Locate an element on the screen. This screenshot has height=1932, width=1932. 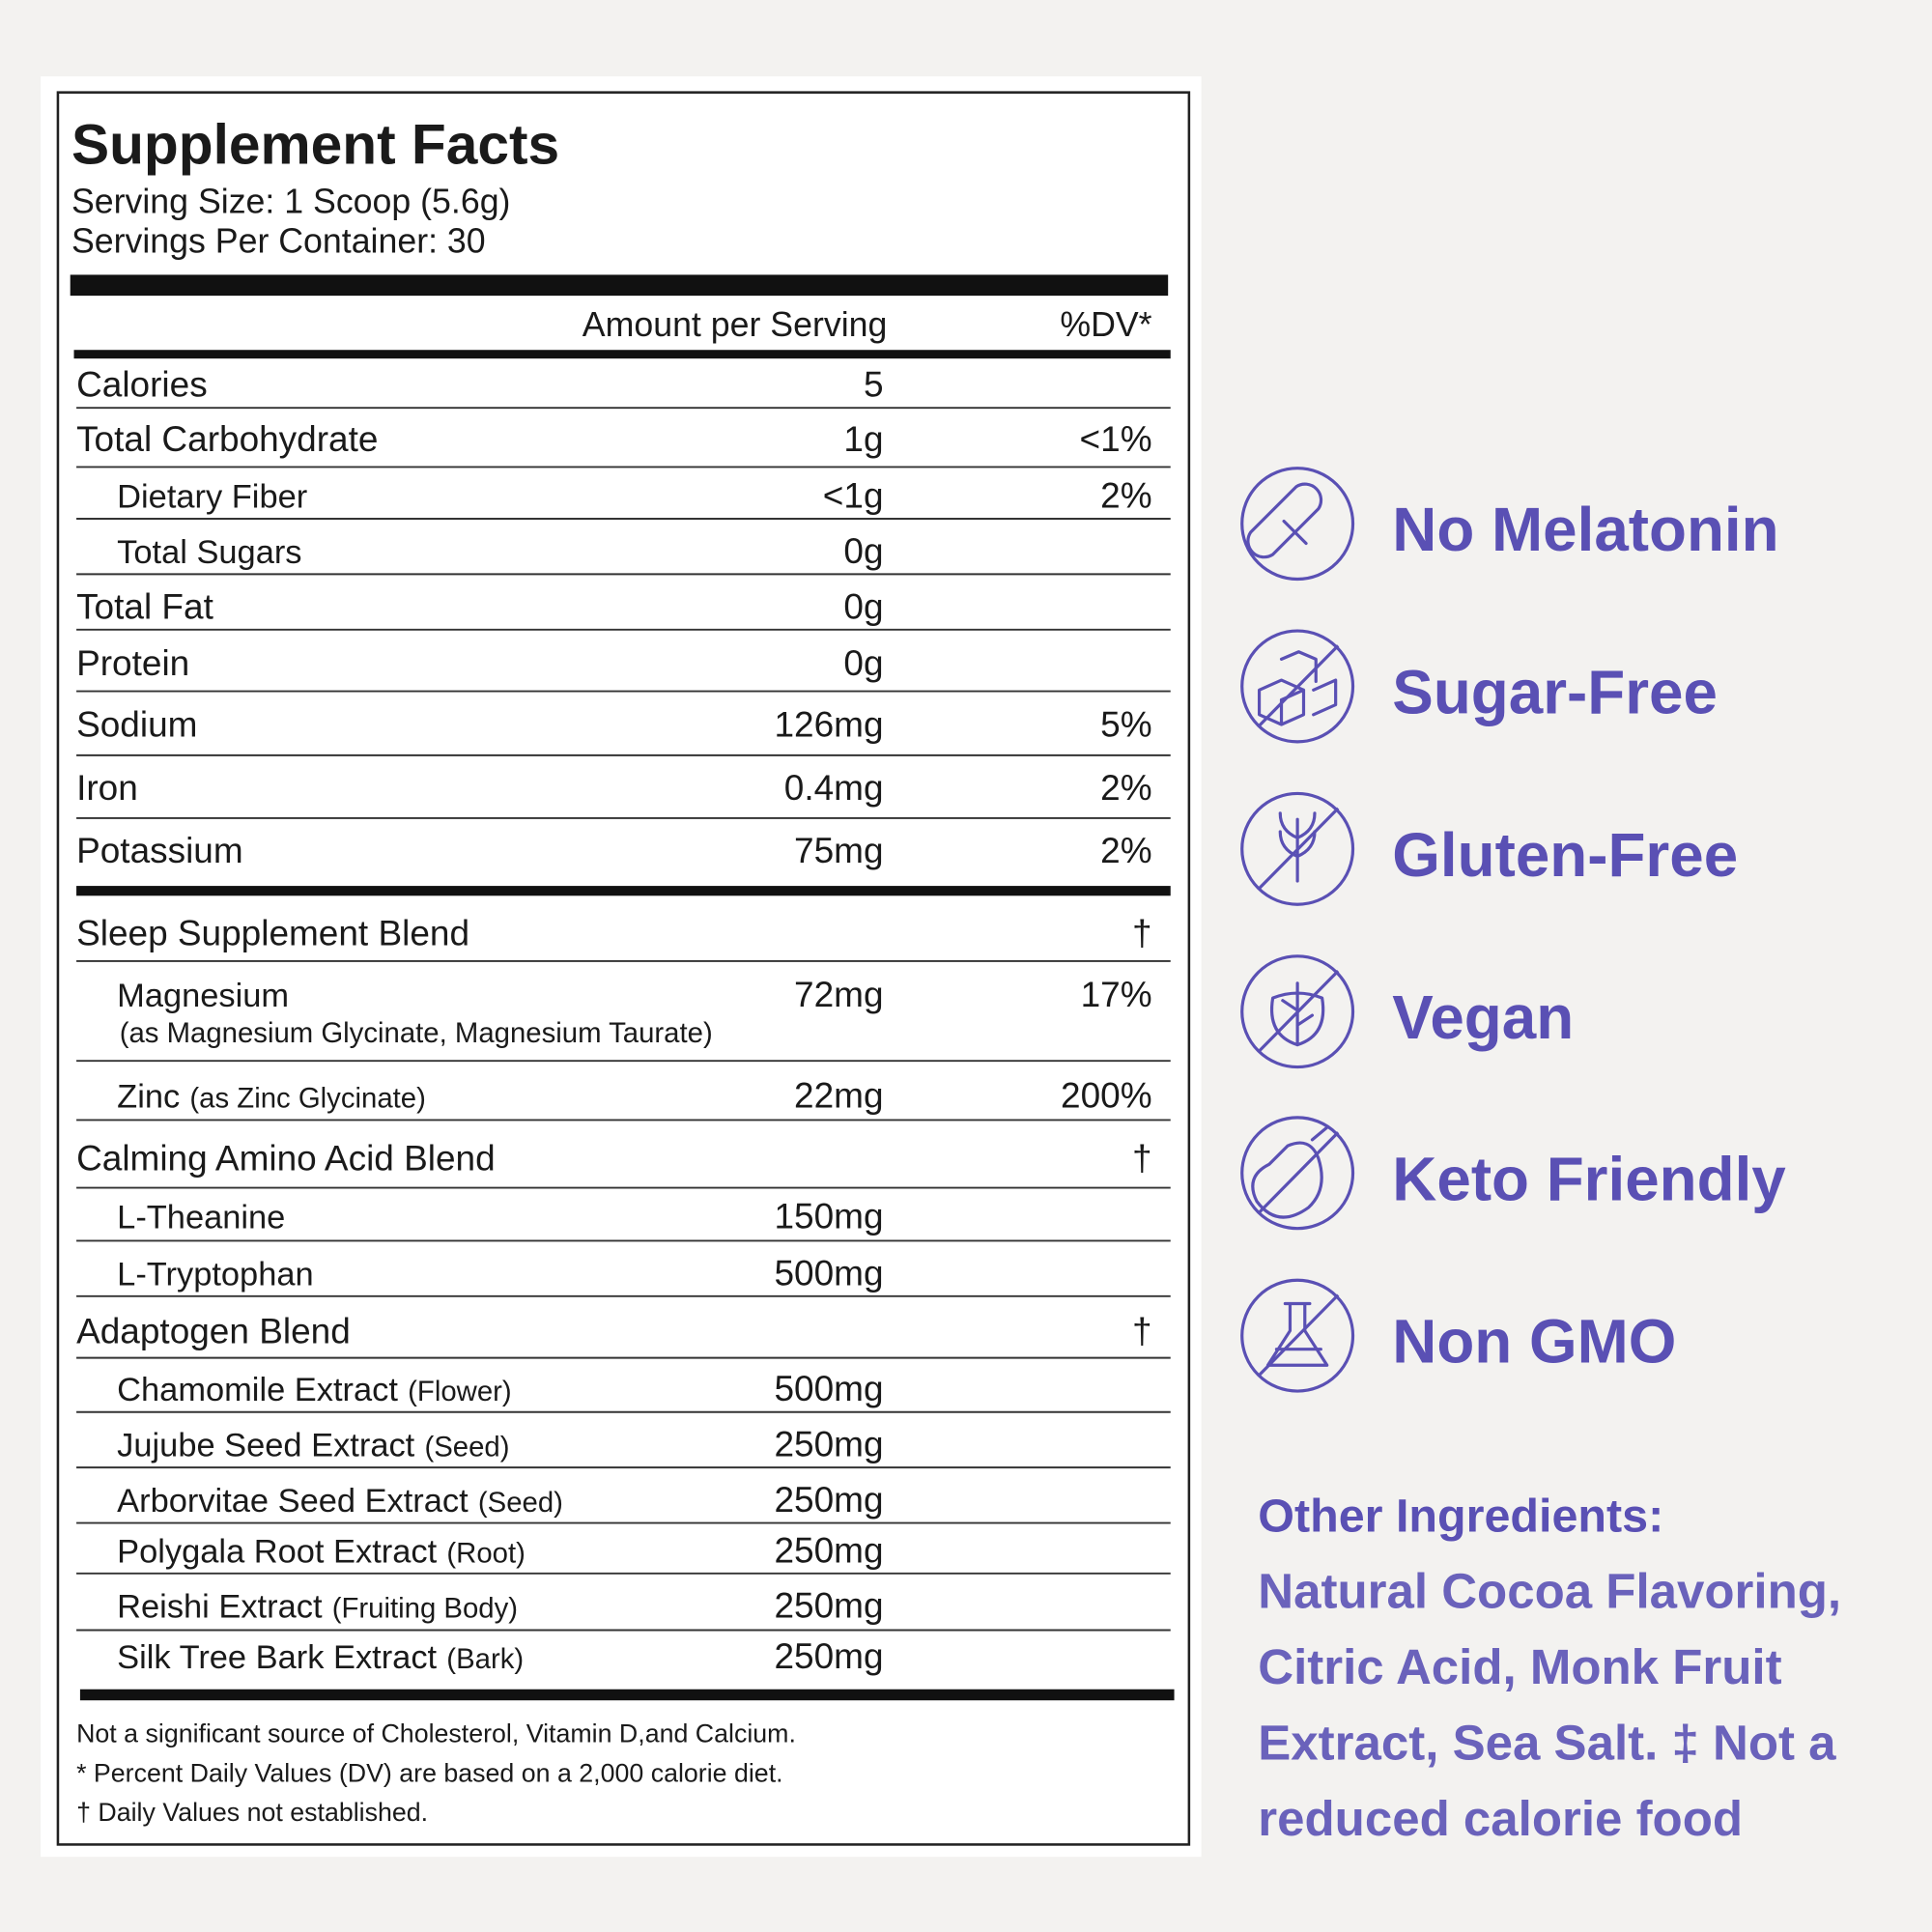
row-name: Reishi Extract (Fruiting Body) is located at coordinates (317, 1607).